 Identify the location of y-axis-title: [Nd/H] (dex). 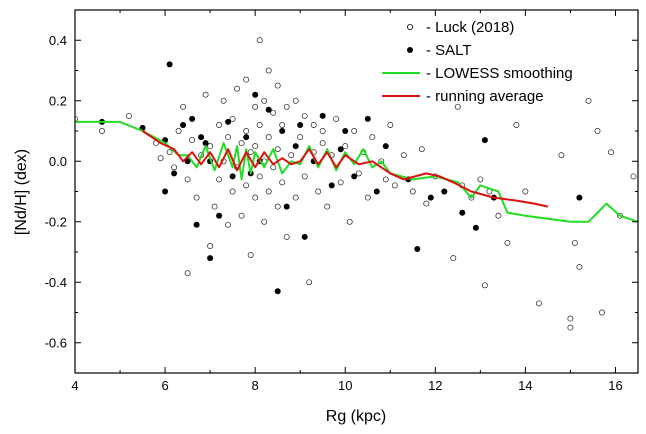
(21, 192).